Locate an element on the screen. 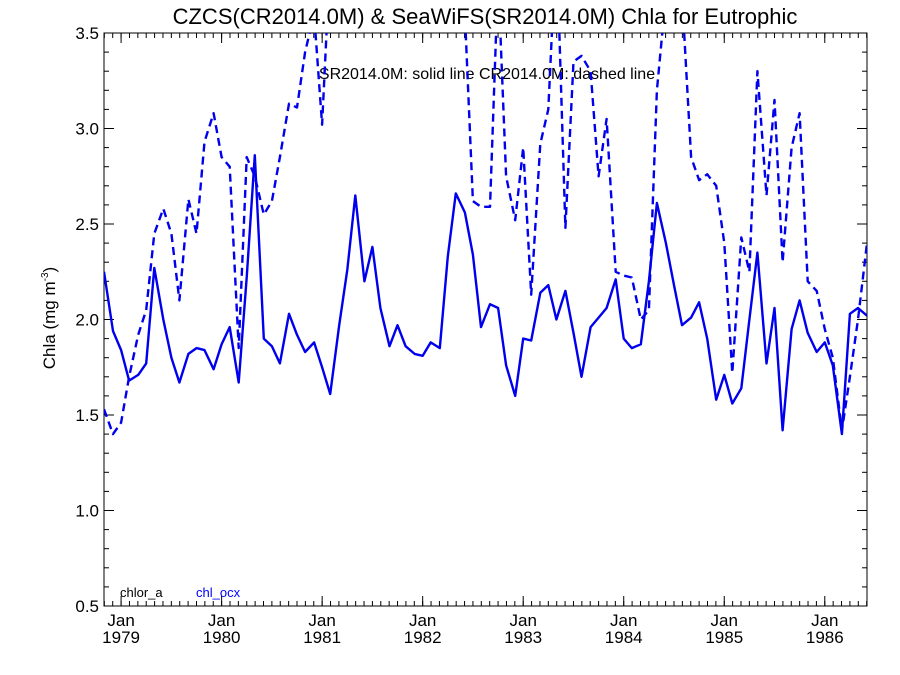  x-tick-label-year: 1979 is located at coordinates (121, 637).